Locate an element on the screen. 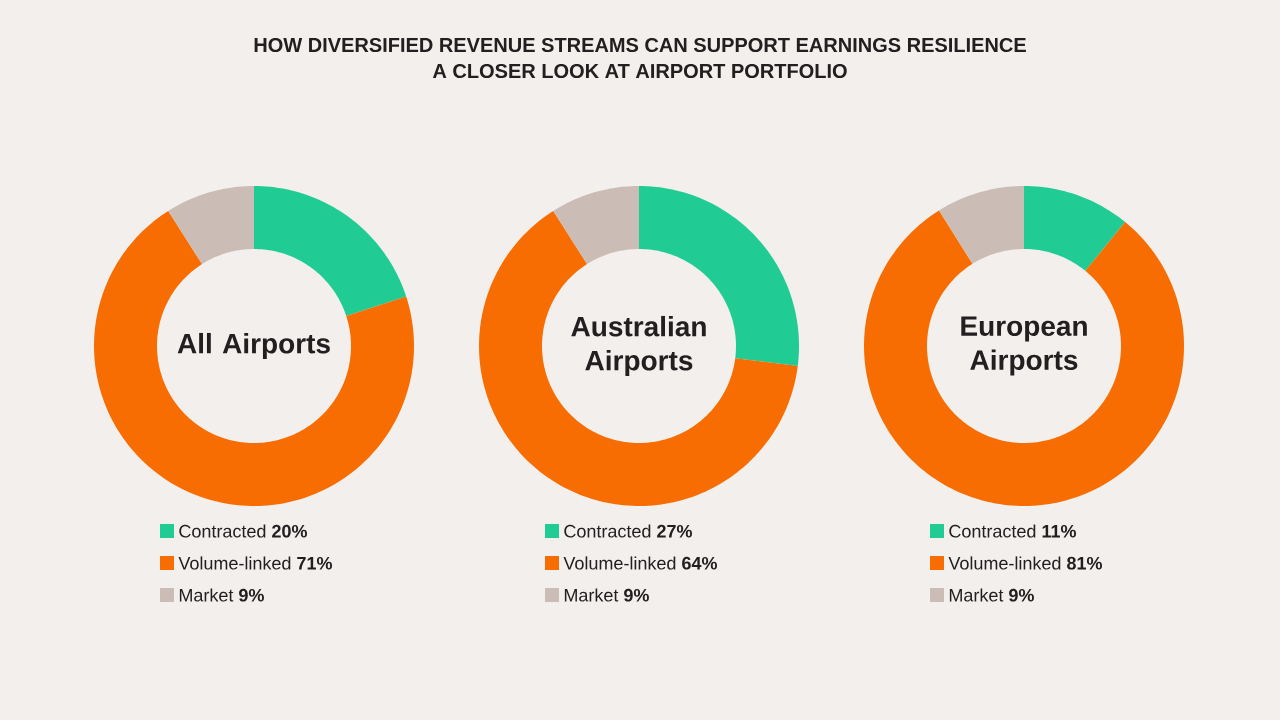  data-label: 71% is located at coordinates (315, 563).